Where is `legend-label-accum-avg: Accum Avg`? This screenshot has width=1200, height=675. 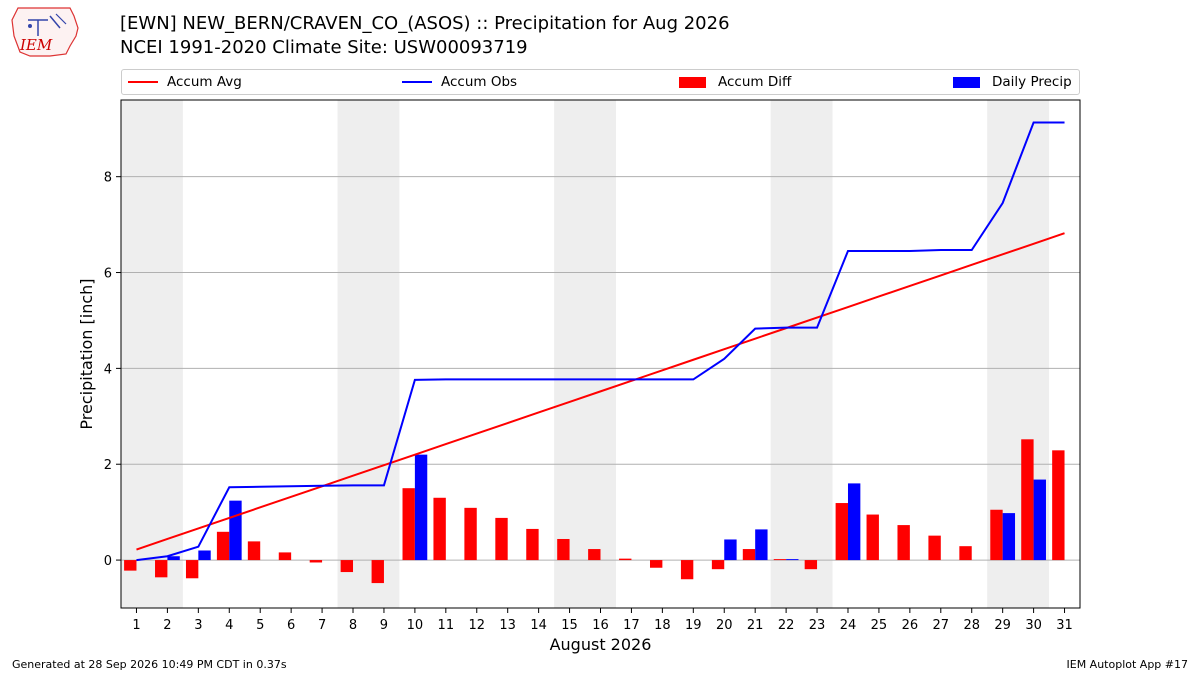
legend-label-accum-avg: Accum Avg is located at coordinates (204, 82).